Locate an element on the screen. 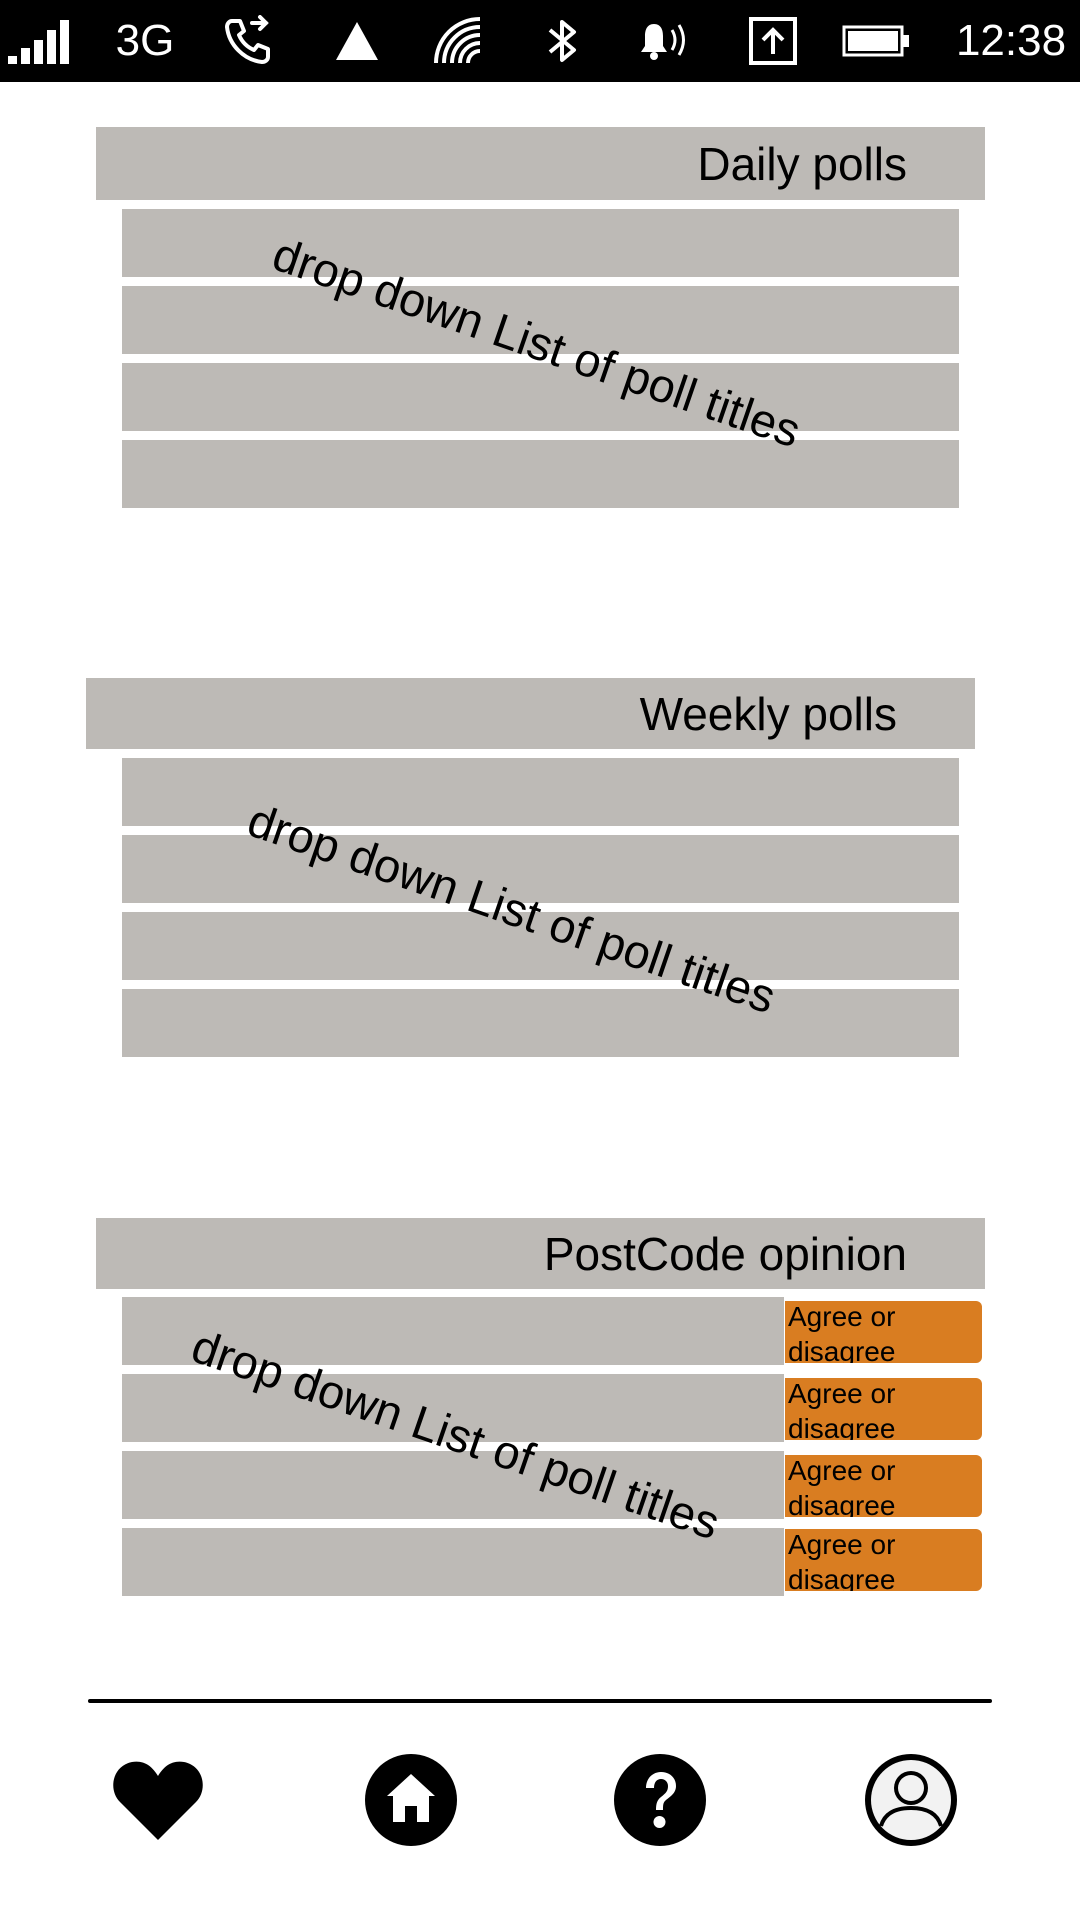 This screenshot has width=1080, height=1920. bottom-nav-divider is located at coordinates (540, 1701).